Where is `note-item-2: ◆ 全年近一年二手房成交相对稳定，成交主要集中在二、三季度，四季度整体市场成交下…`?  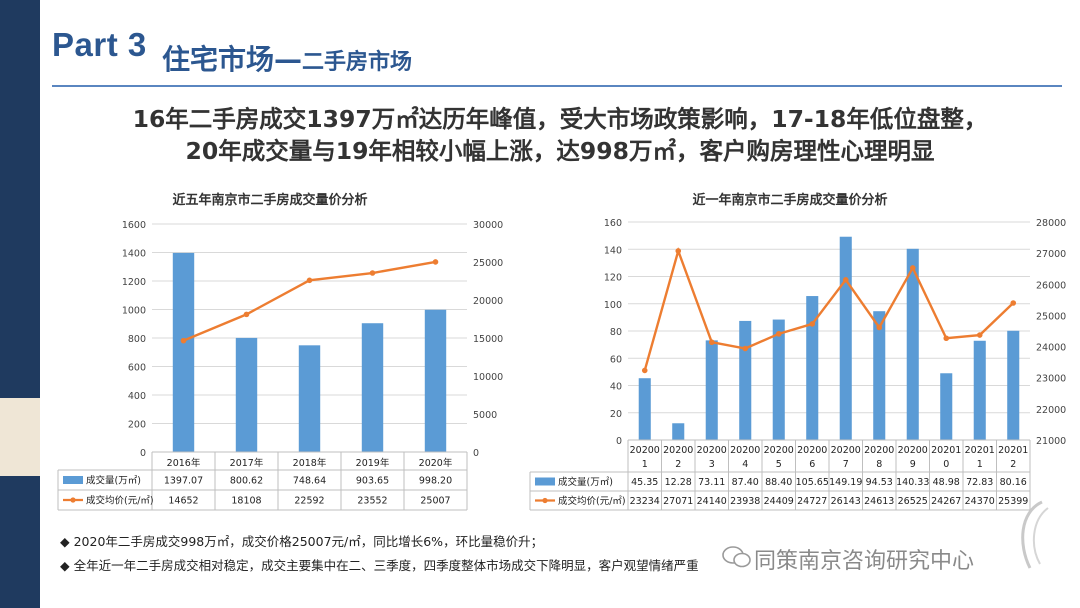 note-item-2: ◆ 全年近一年二手房成交相对稳定，成交主要集中在二、三季度，四季度整体市场成交下… is located at coordinates (379, 565).